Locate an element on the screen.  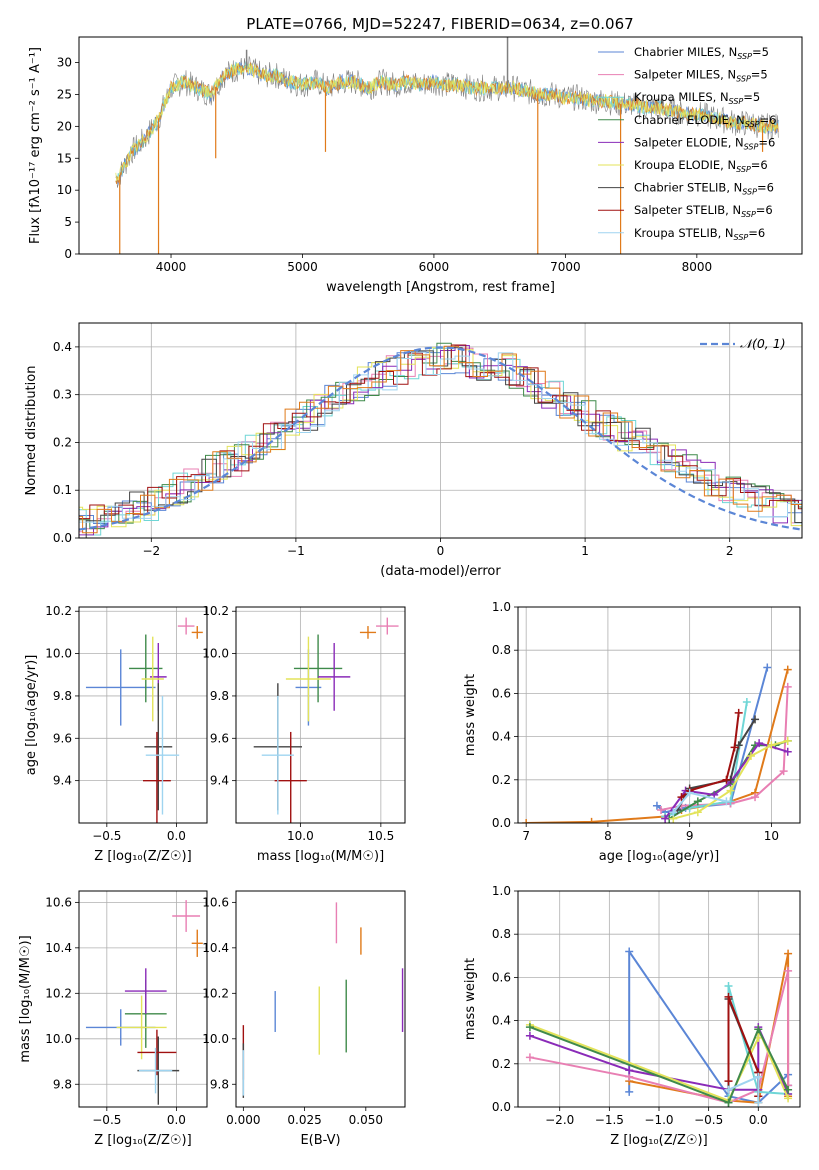
y-tick-label: 20 is located at coordinates (64, 126).